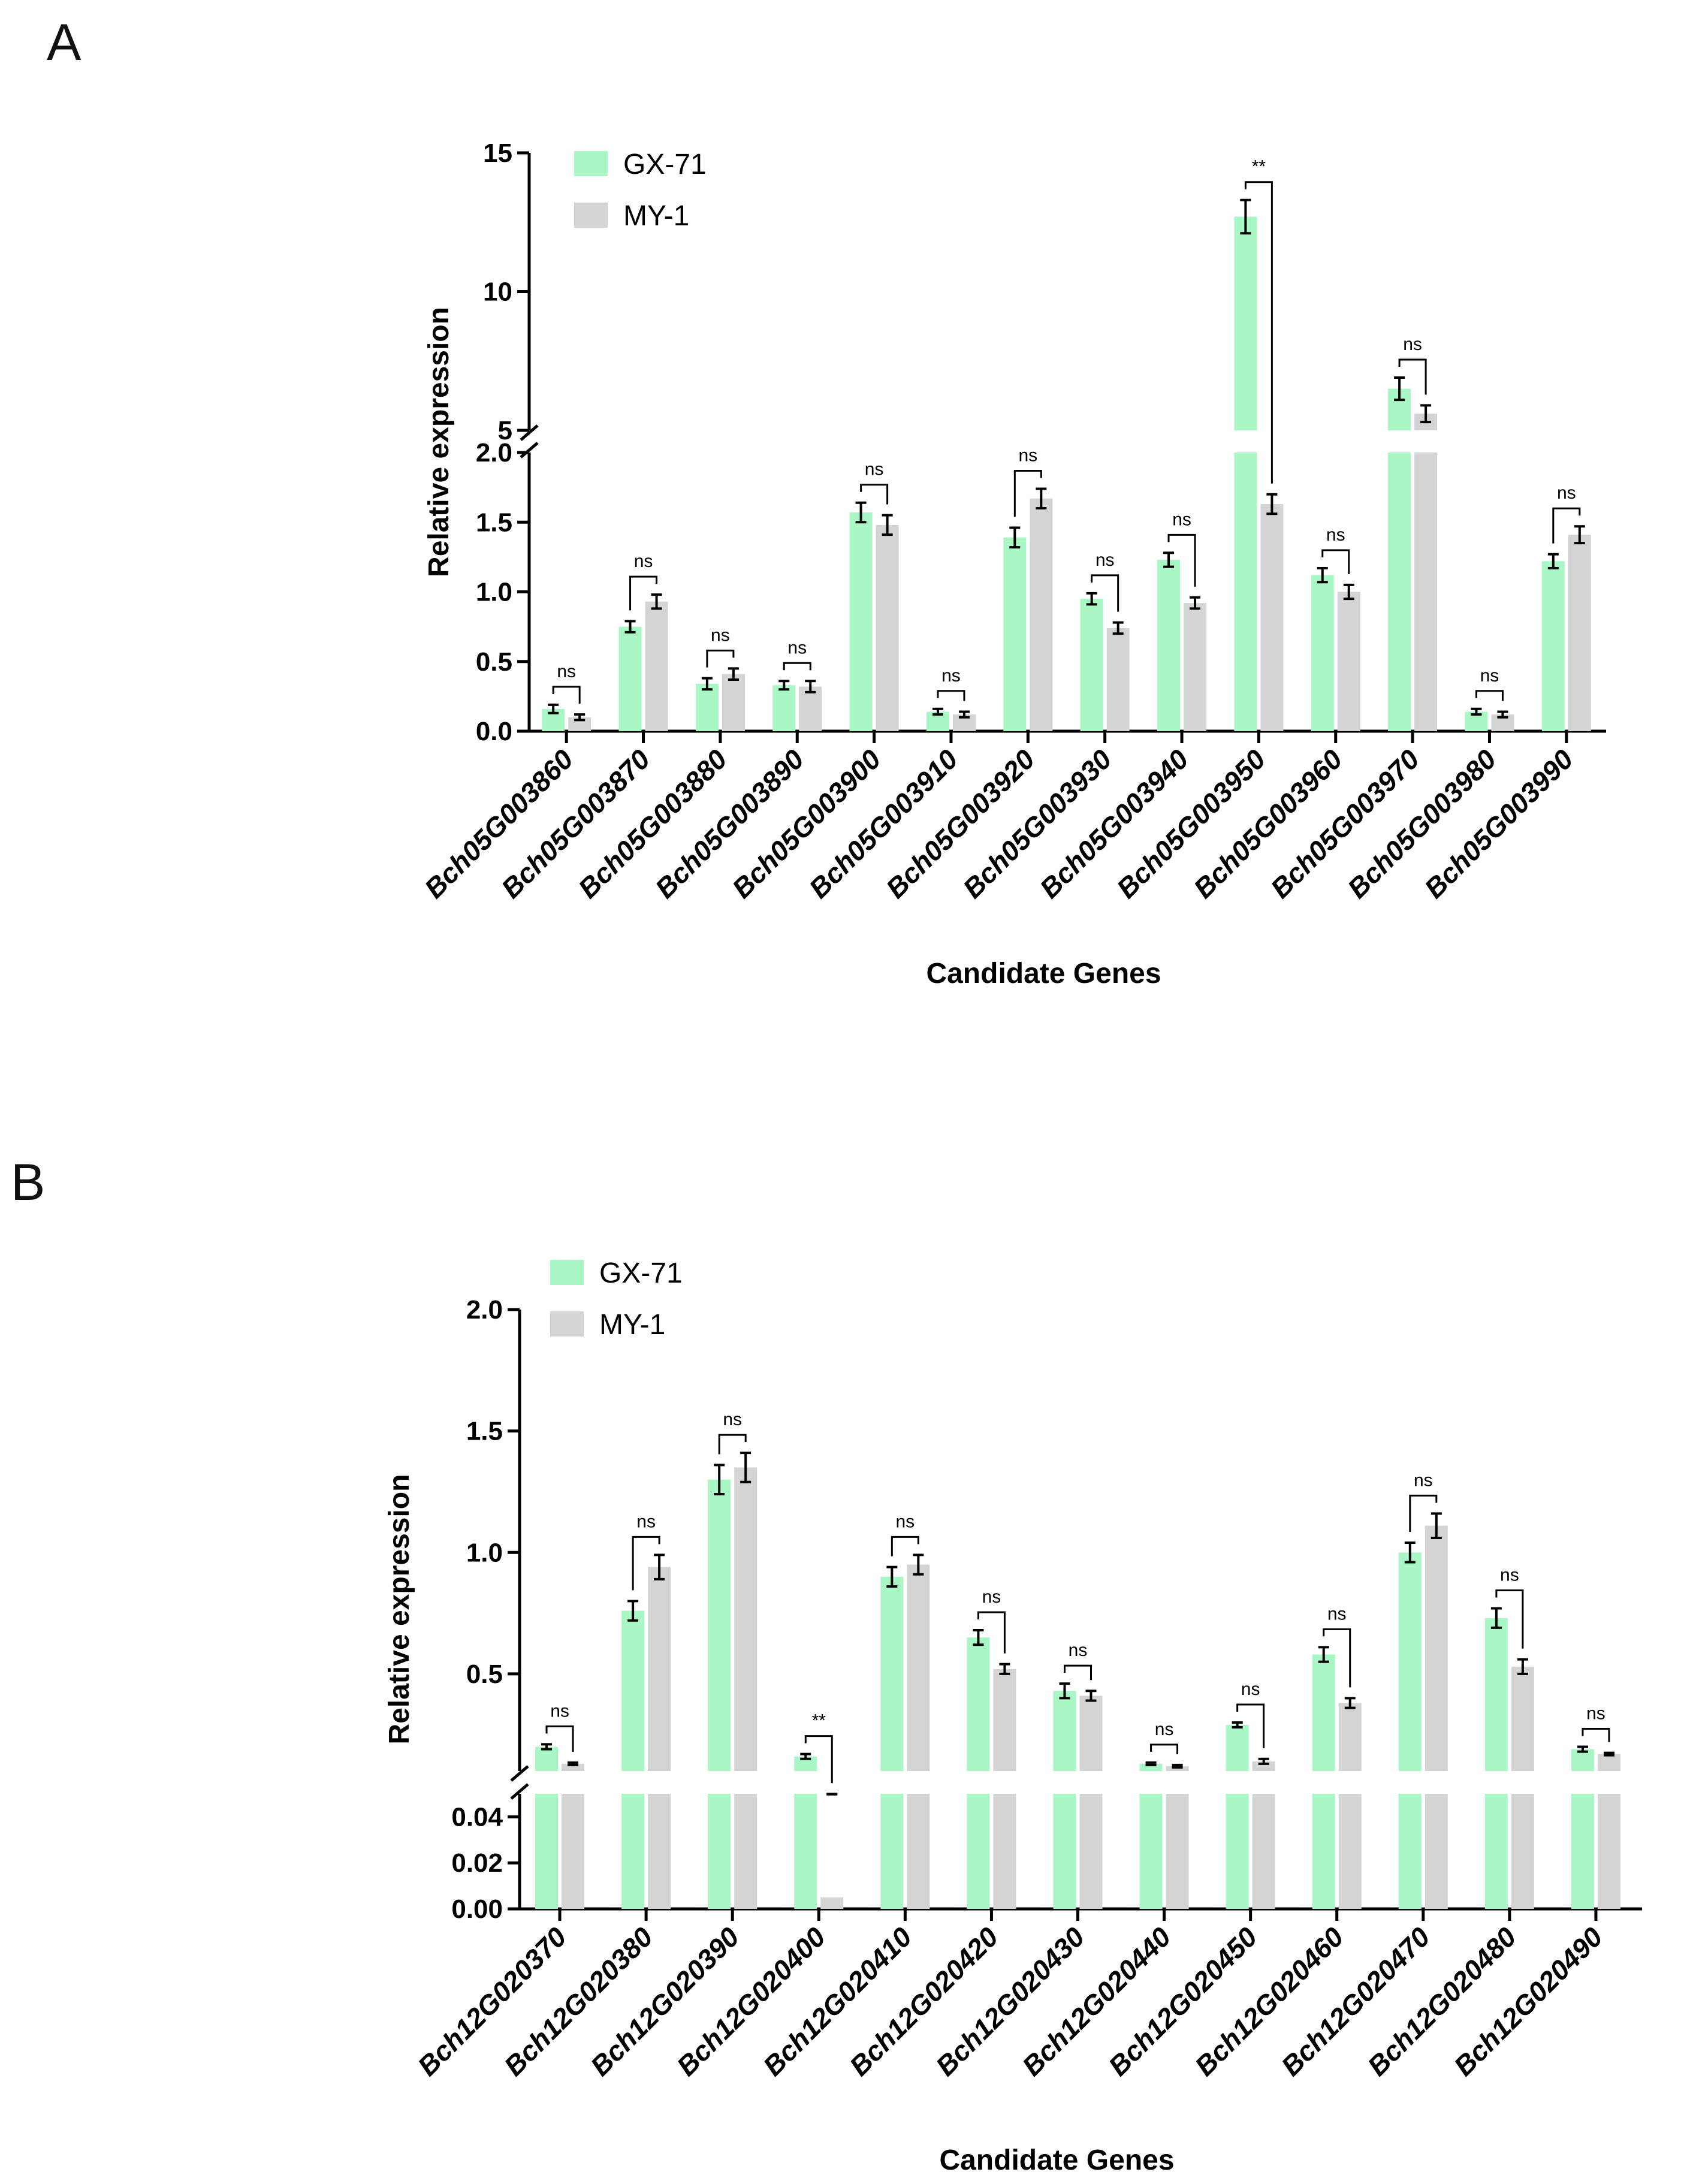  Describe the element at coordinates (837, 2001) in the screenshot. I see `x-tick-label: Bch12G020410` at that location.